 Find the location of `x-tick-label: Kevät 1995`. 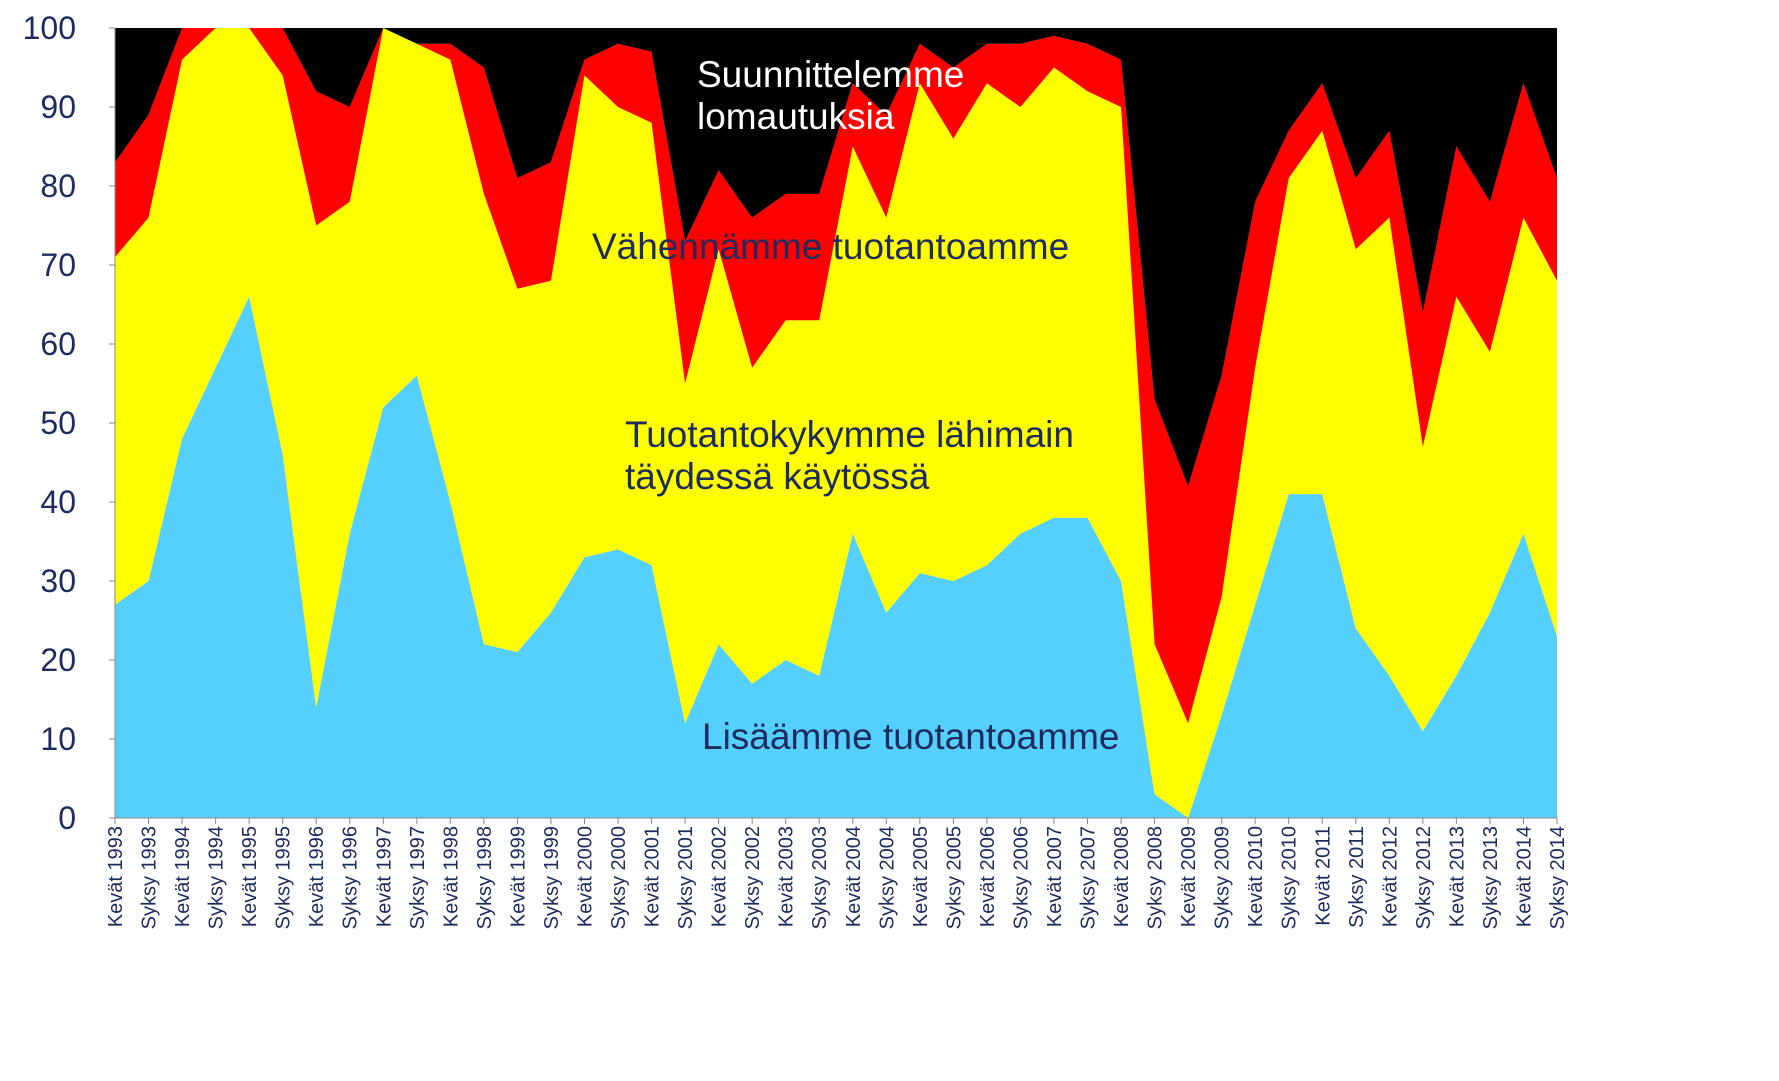

x-tick-label: Kevät 1995 is located at coordinates (250, 876).